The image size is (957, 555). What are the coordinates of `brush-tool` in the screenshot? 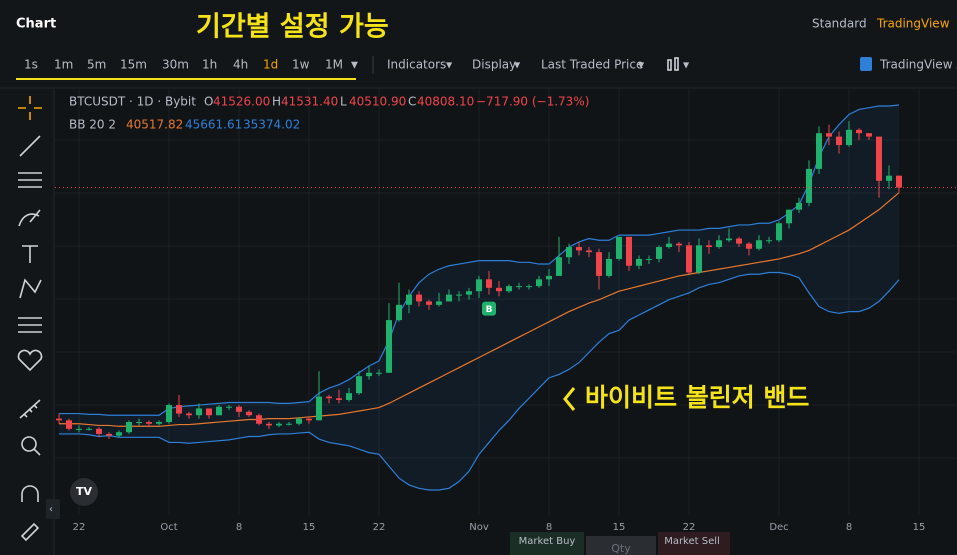 It's located at (29, 218).